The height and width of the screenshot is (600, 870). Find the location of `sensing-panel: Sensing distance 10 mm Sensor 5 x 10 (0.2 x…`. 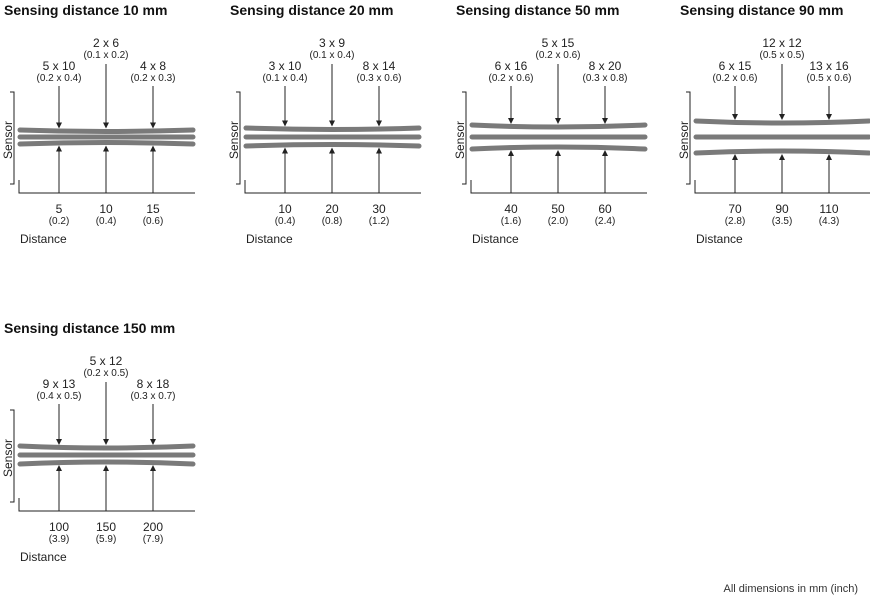

sensing-panel: Sensing distance 10 mm Sensor 5 x 10 (0.2 x… is located at coordinates (110, 125).